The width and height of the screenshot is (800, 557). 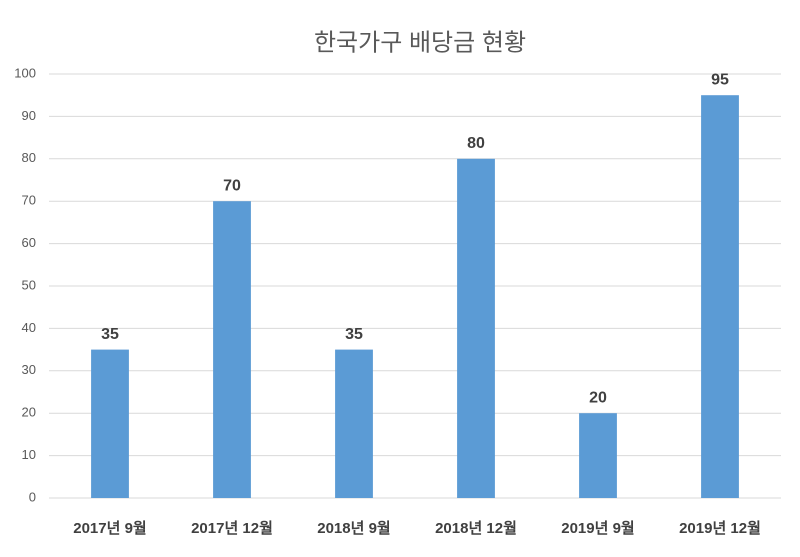 What do you see at coordinates (353, 528) in the screenshot?
I see `x-tick-label: 2018년 9월` at bounding box center [353, 528].